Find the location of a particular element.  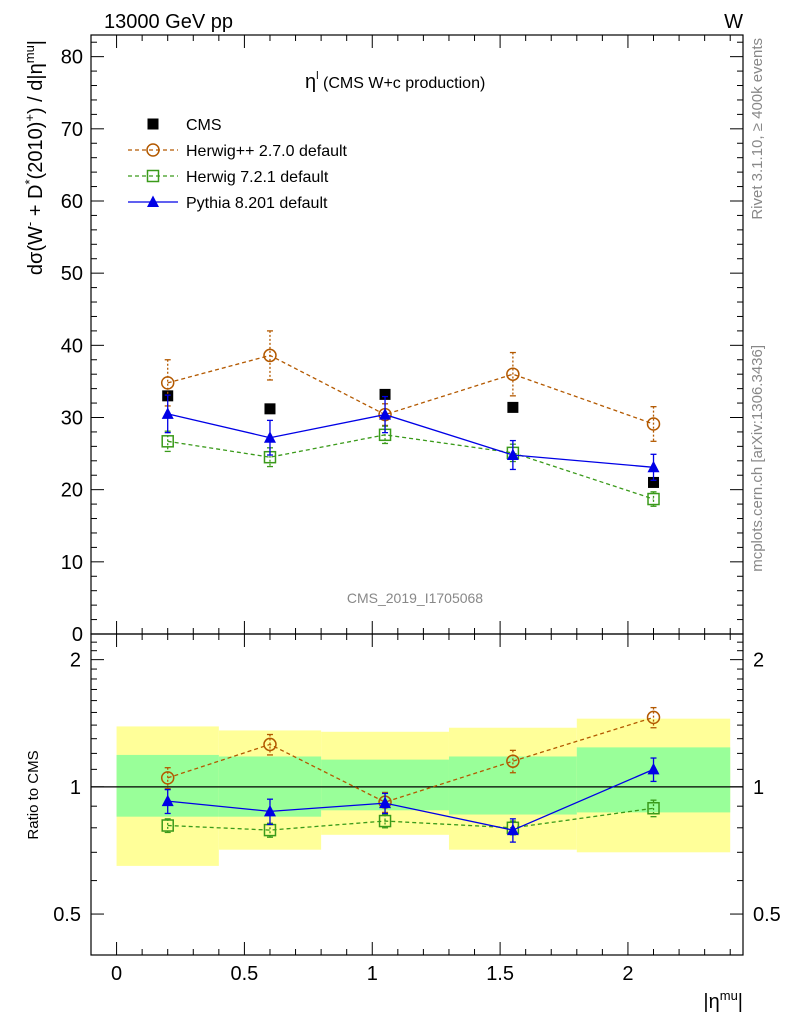

main-series-herwig7 is located at coordinates (410, 466).